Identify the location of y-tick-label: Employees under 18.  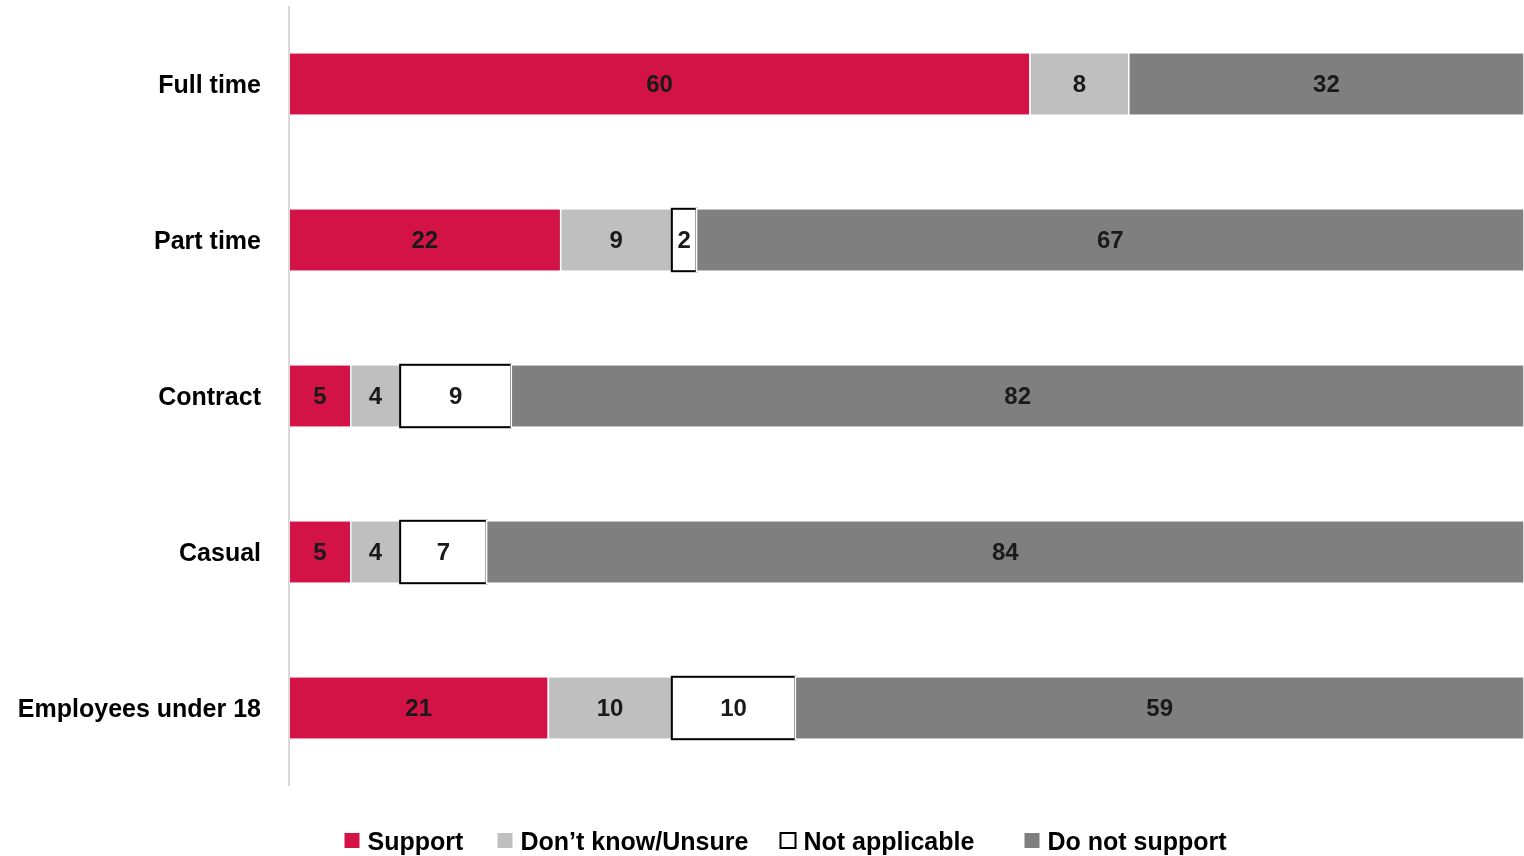
(139, 707).